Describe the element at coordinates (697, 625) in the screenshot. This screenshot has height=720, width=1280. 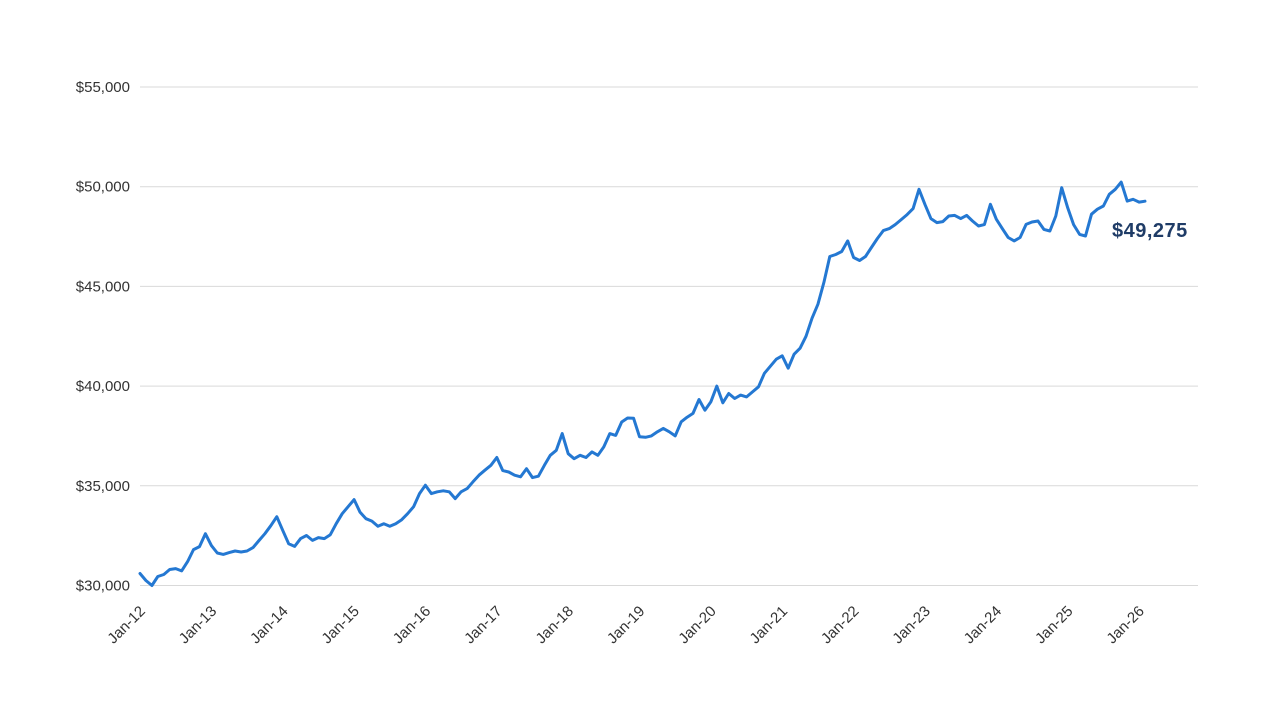
I see `x-axis-tick-label: Jan-20` at that location.